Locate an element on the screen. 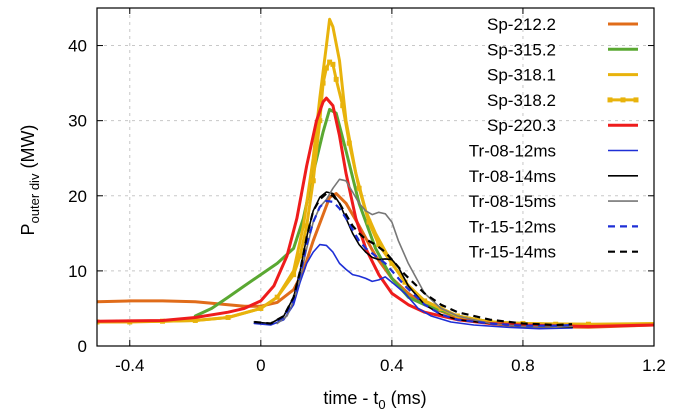 This screenshot has width=687, height=416. legend-label: Sp-318.1 is located at coordinates (521, 75).